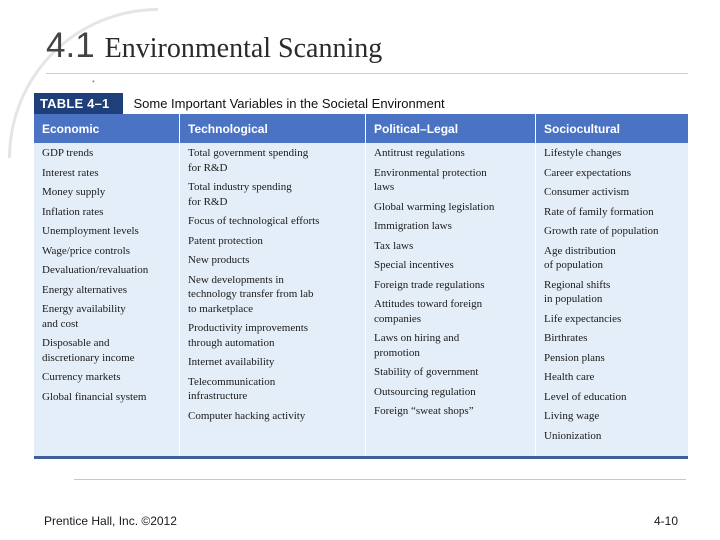  Describe the element at coordinates (225, 240) in the screenshot. I see `list-item: Patent protection` at that location.